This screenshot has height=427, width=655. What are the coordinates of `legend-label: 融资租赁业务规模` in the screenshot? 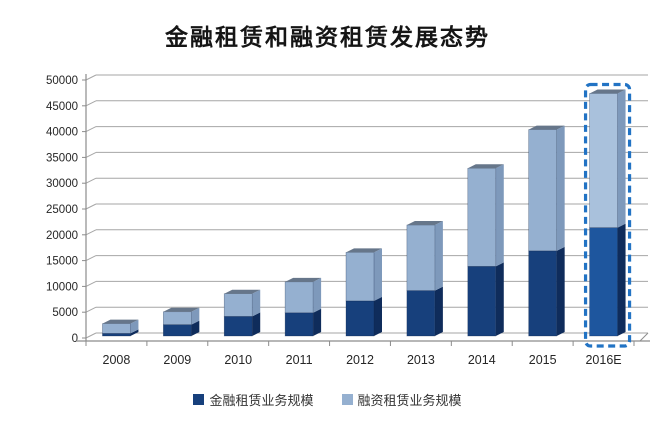 It's located at (409, 400).